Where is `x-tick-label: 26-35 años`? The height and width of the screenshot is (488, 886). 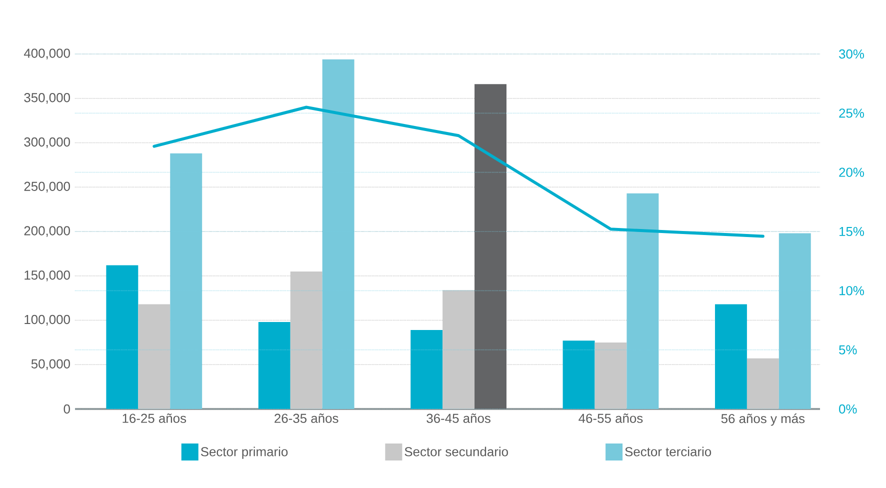 x-tick-label: 26-35 años is located at coordinates (306, 418).